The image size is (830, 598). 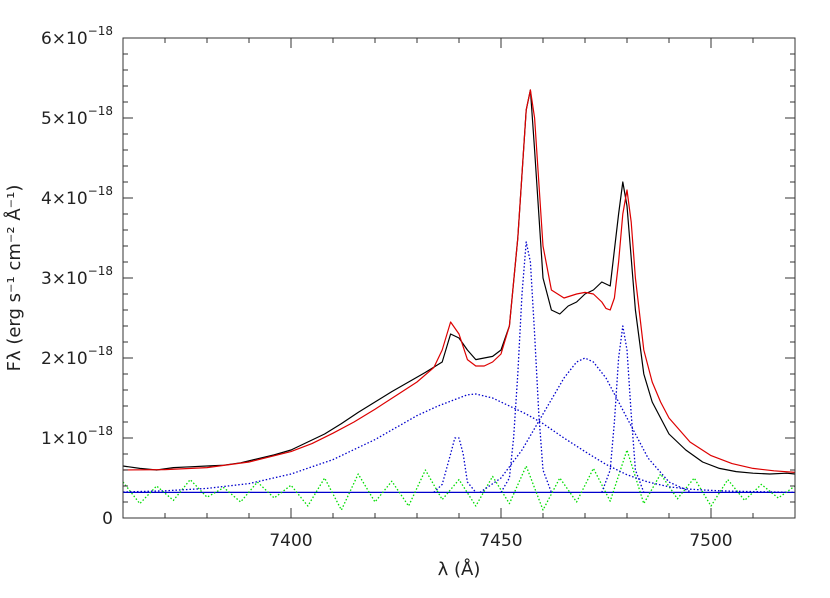 I want to click on y-tick-label: 6×10⁻¹⁸, so click(x=77, y=36).